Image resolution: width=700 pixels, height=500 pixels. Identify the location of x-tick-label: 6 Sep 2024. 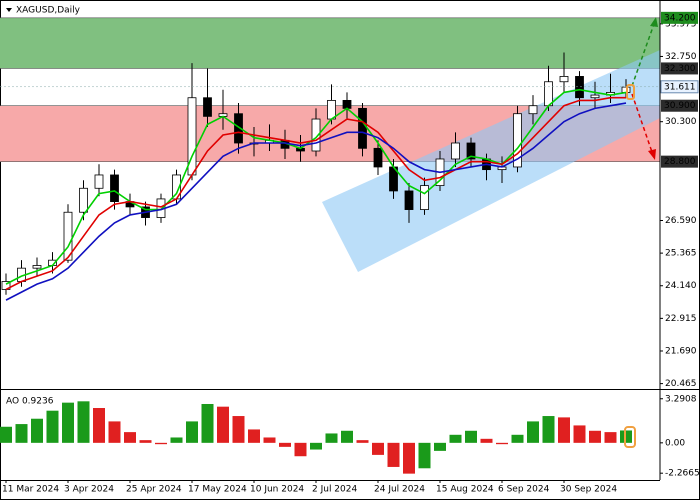
(524, 490).